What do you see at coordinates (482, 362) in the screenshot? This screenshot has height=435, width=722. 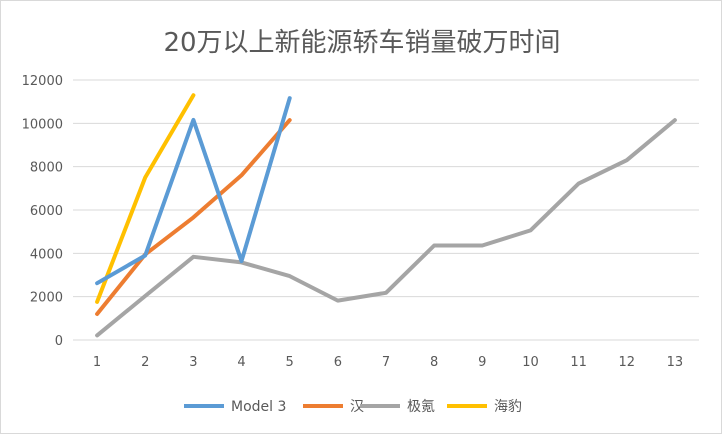 I see `x-tick-label: 9` at bounding box center [482, 362].